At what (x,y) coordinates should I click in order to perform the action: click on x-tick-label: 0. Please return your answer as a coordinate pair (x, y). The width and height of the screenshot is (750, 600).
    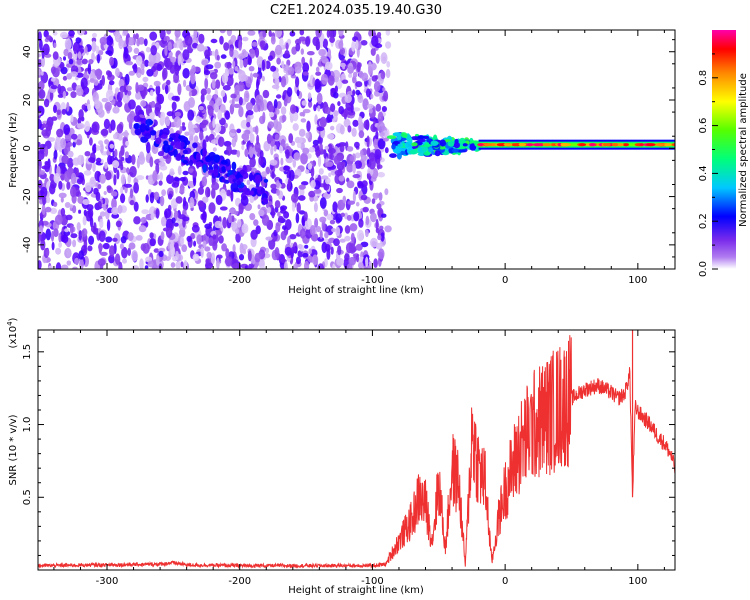
    Looking at the image, I should click on (505, 581).